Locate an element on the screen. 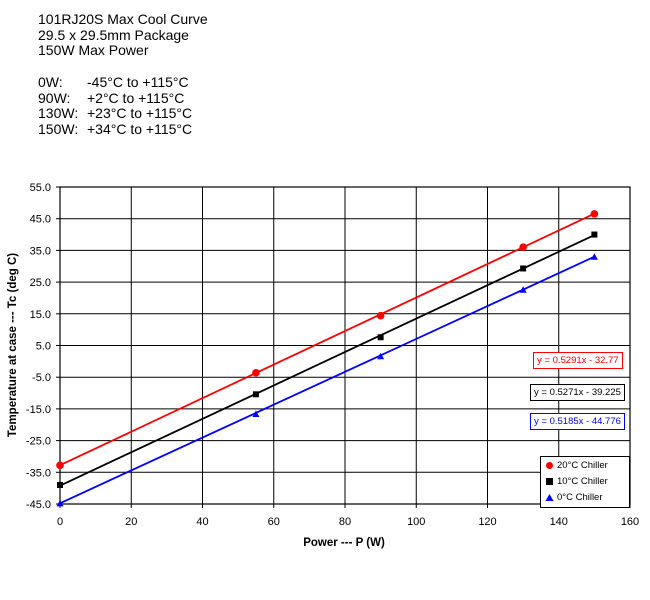 This screenshot has height=600, width=650. range-value: -45°C to +115°C is located at coordinates (138, 82).